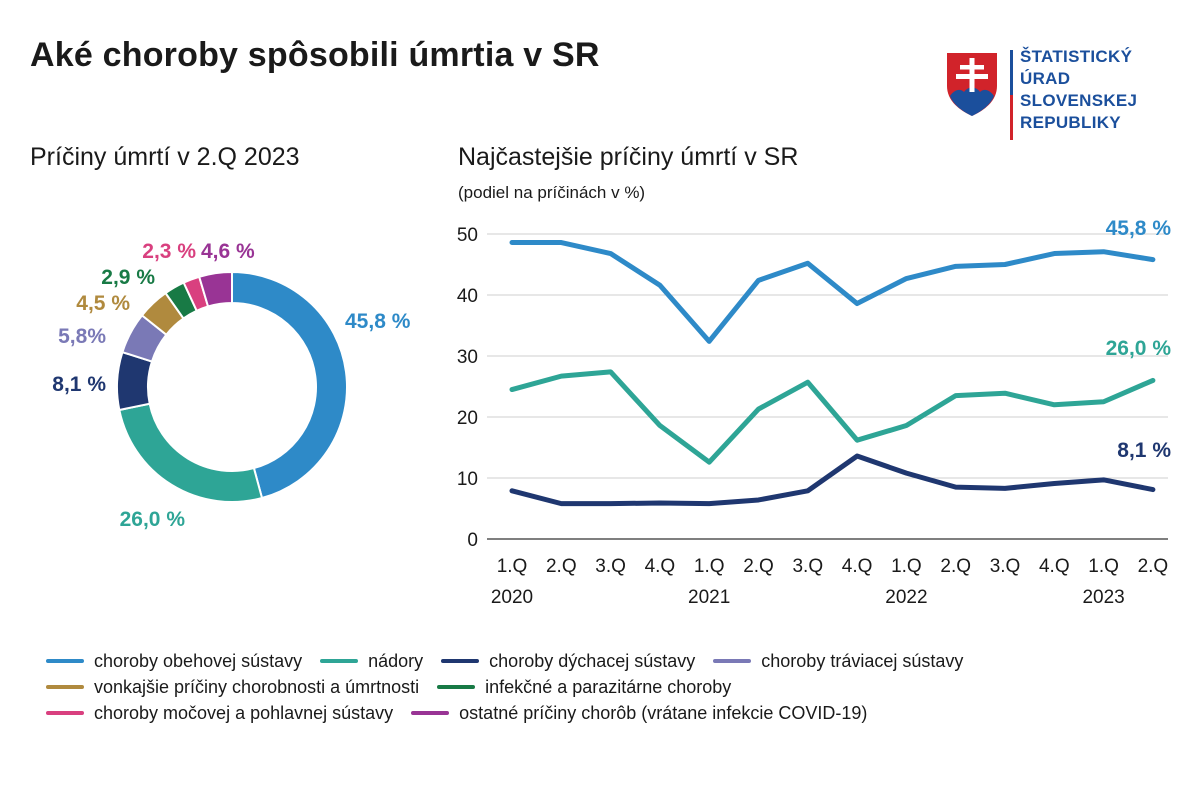 Image resolution: width=1200 pixels, height=791 pixels. Describe the element at coordinates (1045, 78) in the screenshot. I see `logo-line: ÚRAD` at that location.